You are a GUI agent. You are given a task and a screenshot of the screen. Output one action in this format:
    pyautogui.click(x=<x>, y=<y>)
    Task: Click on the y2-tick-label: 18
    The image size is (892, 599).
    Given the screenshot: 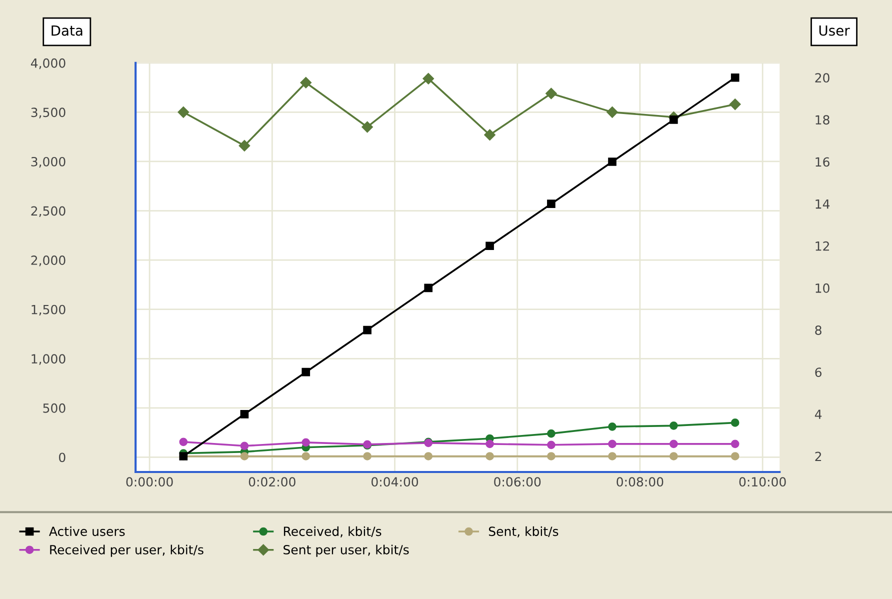 What is the action you would take?
    pyautogui.click(x=823, y=120)
    